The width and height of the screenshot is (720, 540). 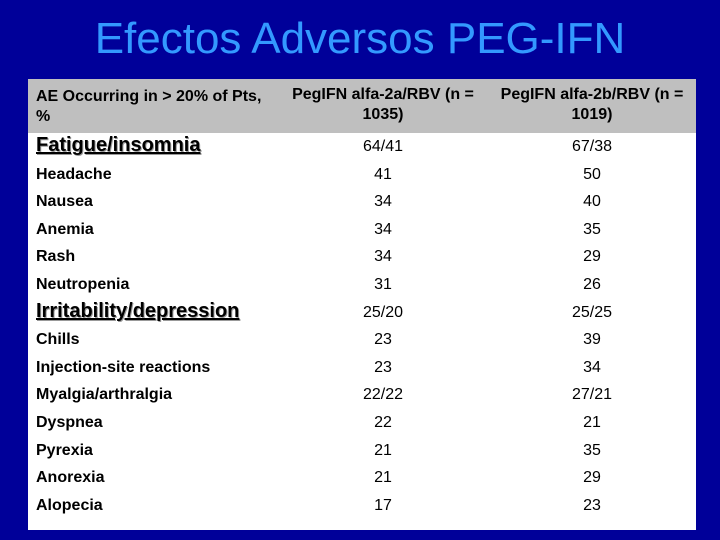 What do you see at coordinates (383, 104) in the screenshot?
I see `header-col-alfa-2a: PegIFN alfa-2a/RBV (n = 1035)` at bounding box center [383, 104].